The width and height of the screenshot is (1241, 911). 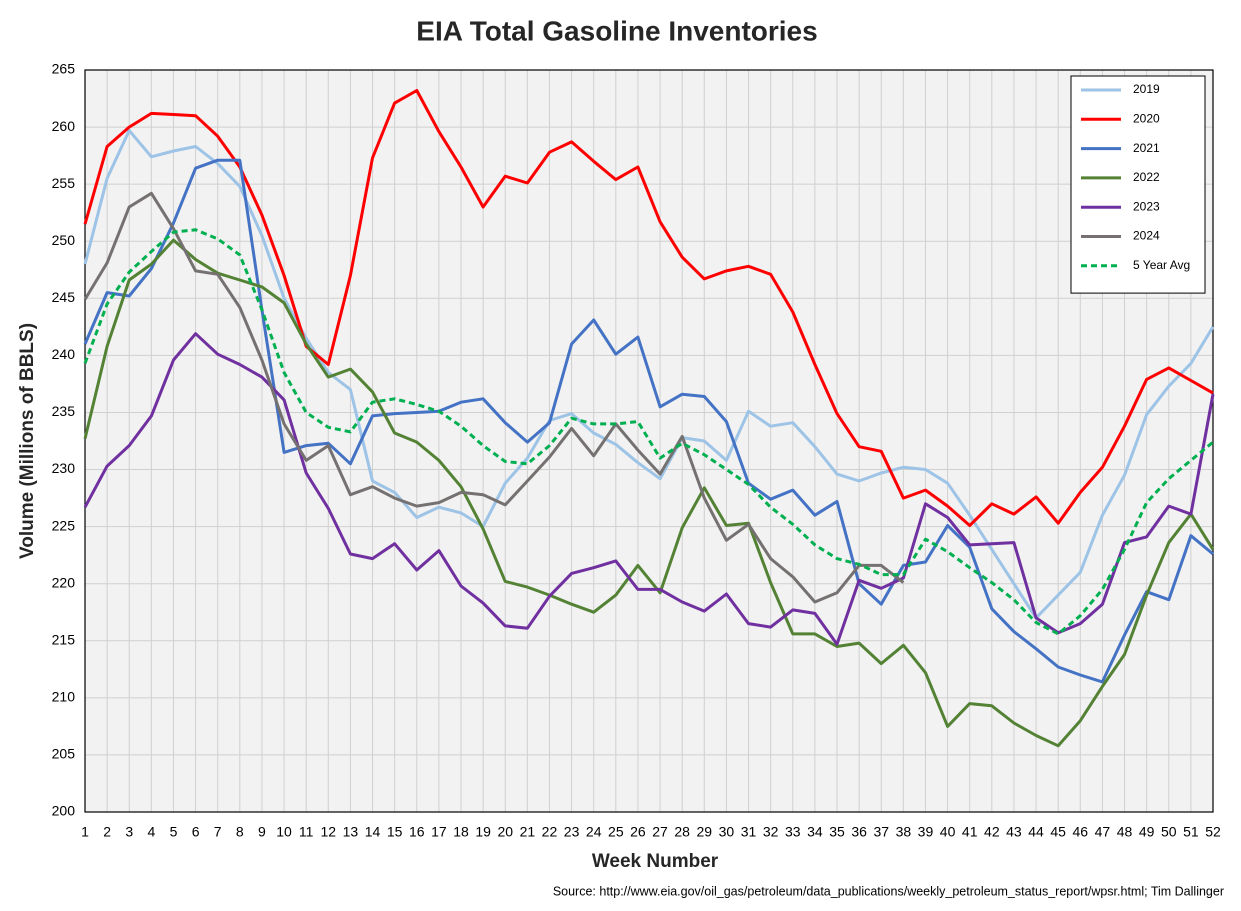 What do you see at coordinates (395, 832) in the screenshot?
I see `x-tick-label: 15` at bounding box center [395, 832].